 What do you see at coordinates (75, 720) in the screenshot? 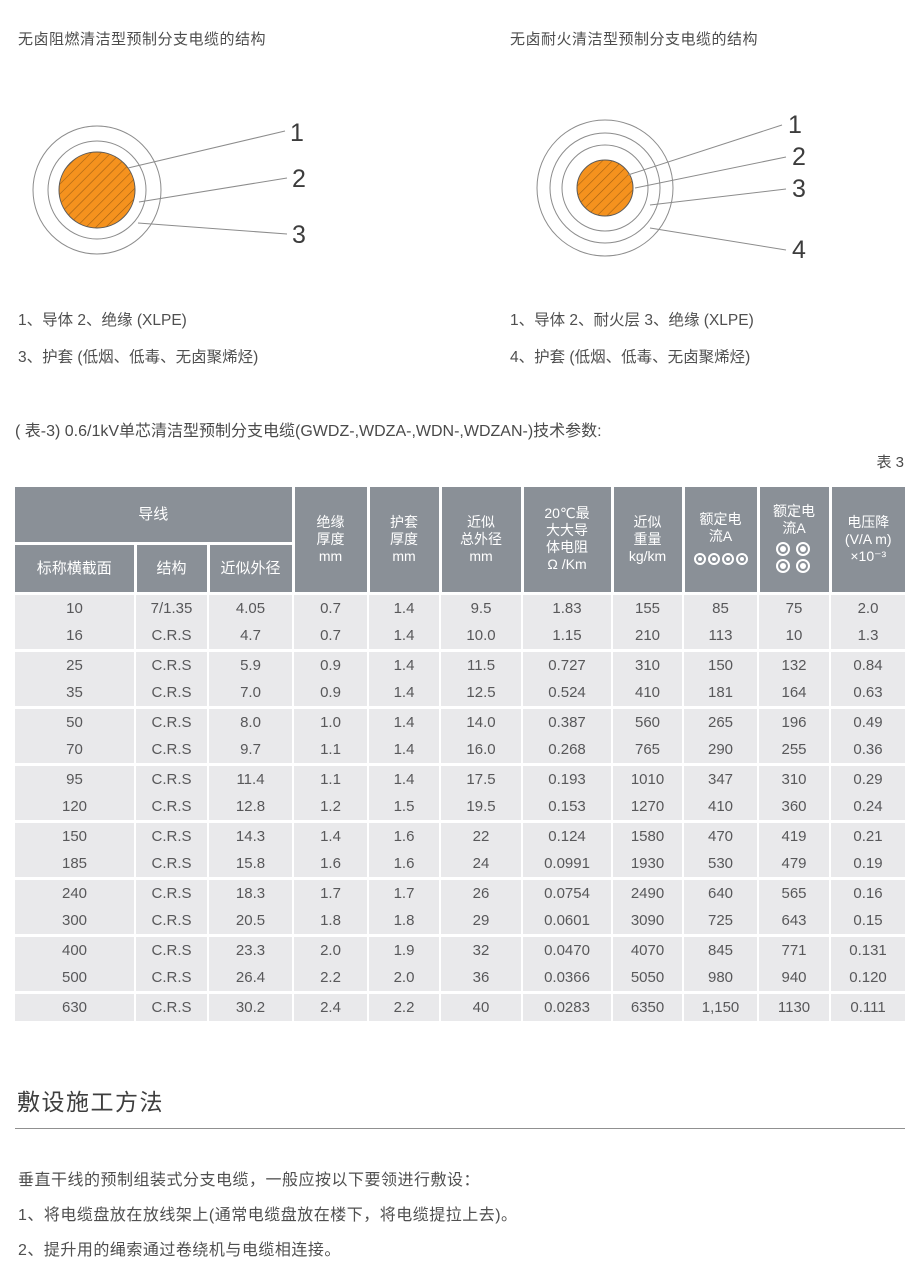
I see `table-cell: 50` at bounding box center [75, 720].